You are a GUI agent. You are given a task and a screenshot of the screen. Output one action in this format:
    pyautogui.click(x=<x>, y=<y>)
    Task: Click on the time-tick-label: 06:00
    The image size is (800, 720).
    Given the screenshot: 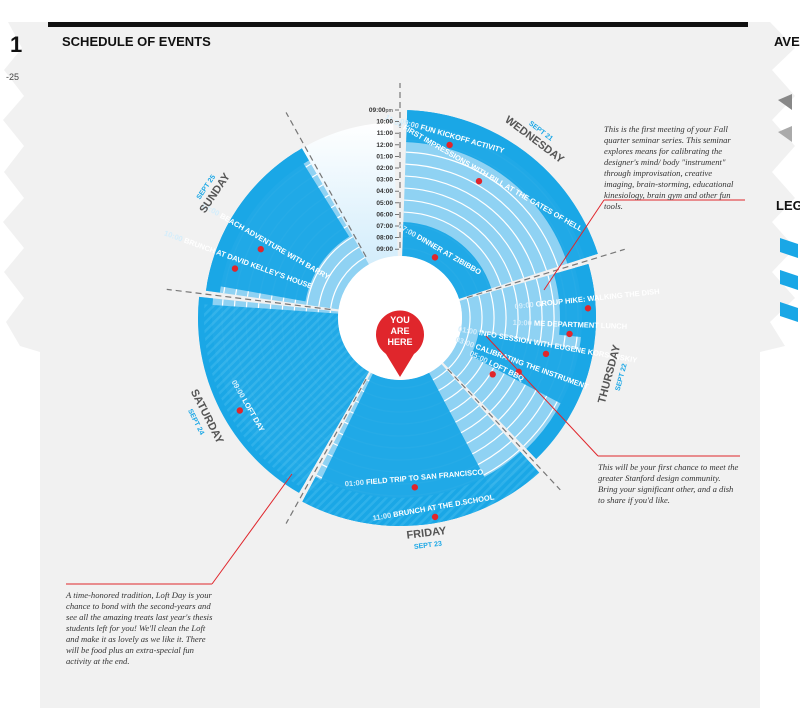 What is the action you would take?
    pyautogui.click(x=384, y=214)
    